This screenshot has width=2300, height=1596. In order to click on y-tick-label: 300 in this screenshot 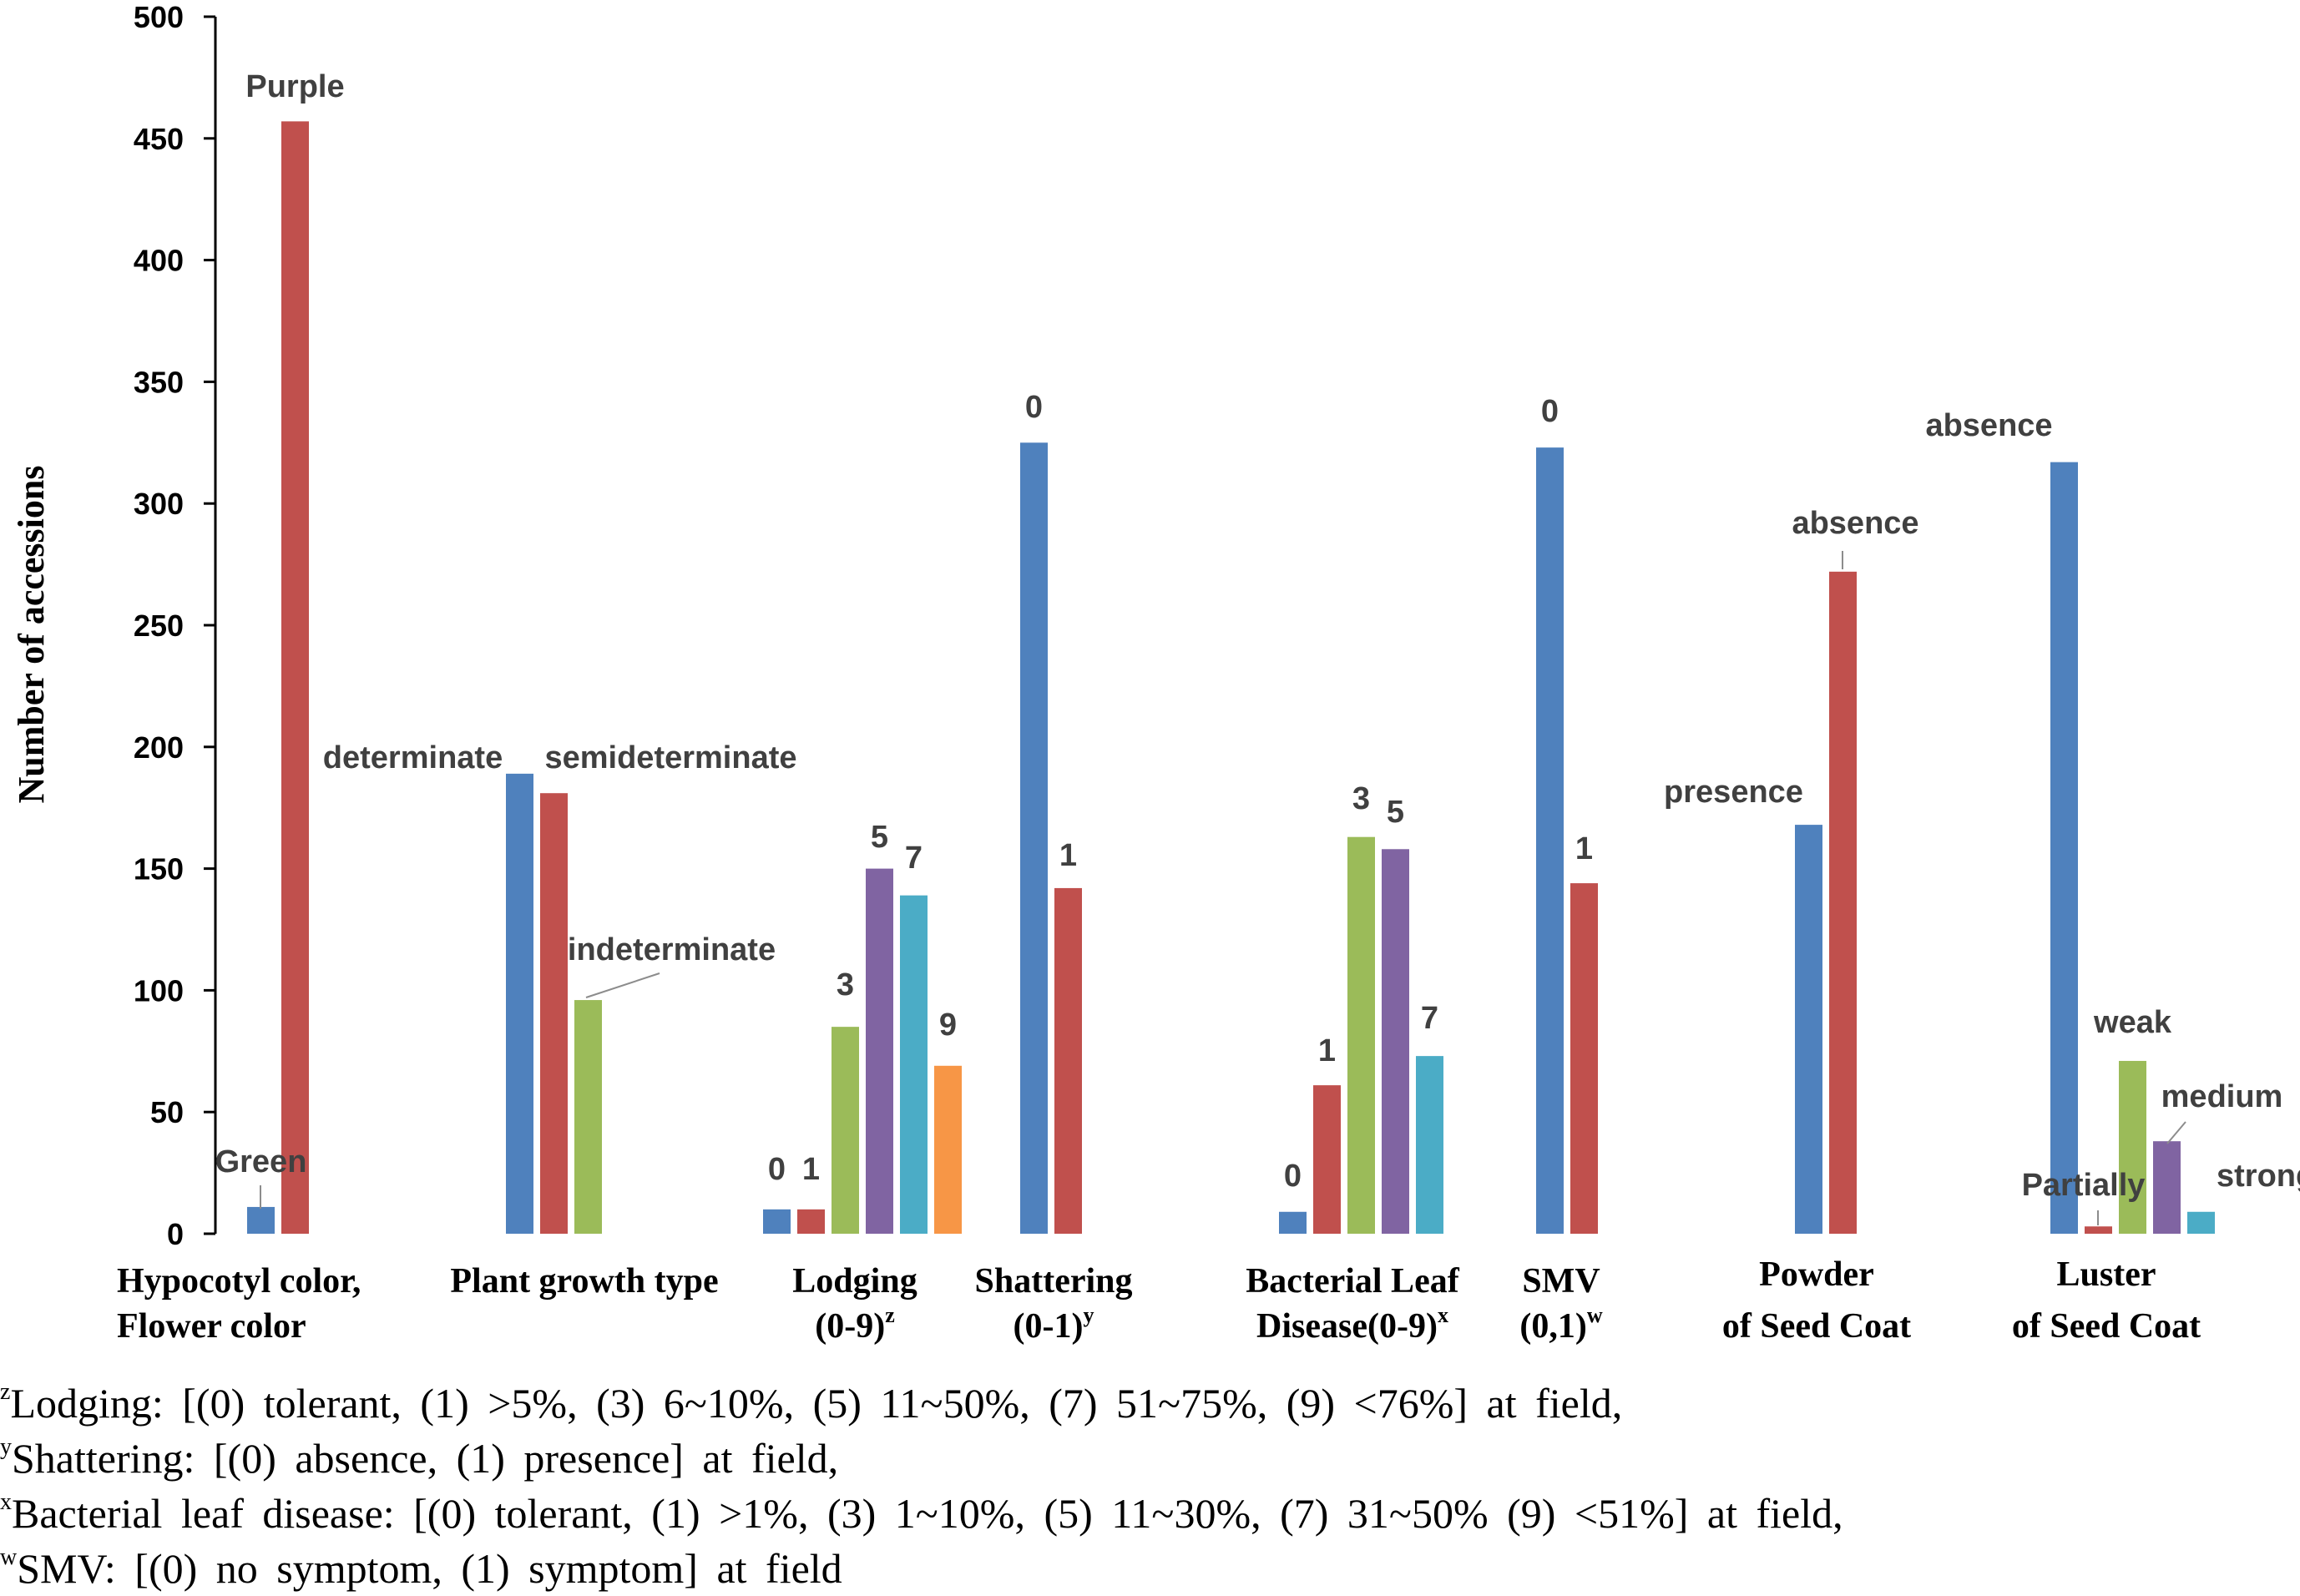, I will do `click(159, 504)`.